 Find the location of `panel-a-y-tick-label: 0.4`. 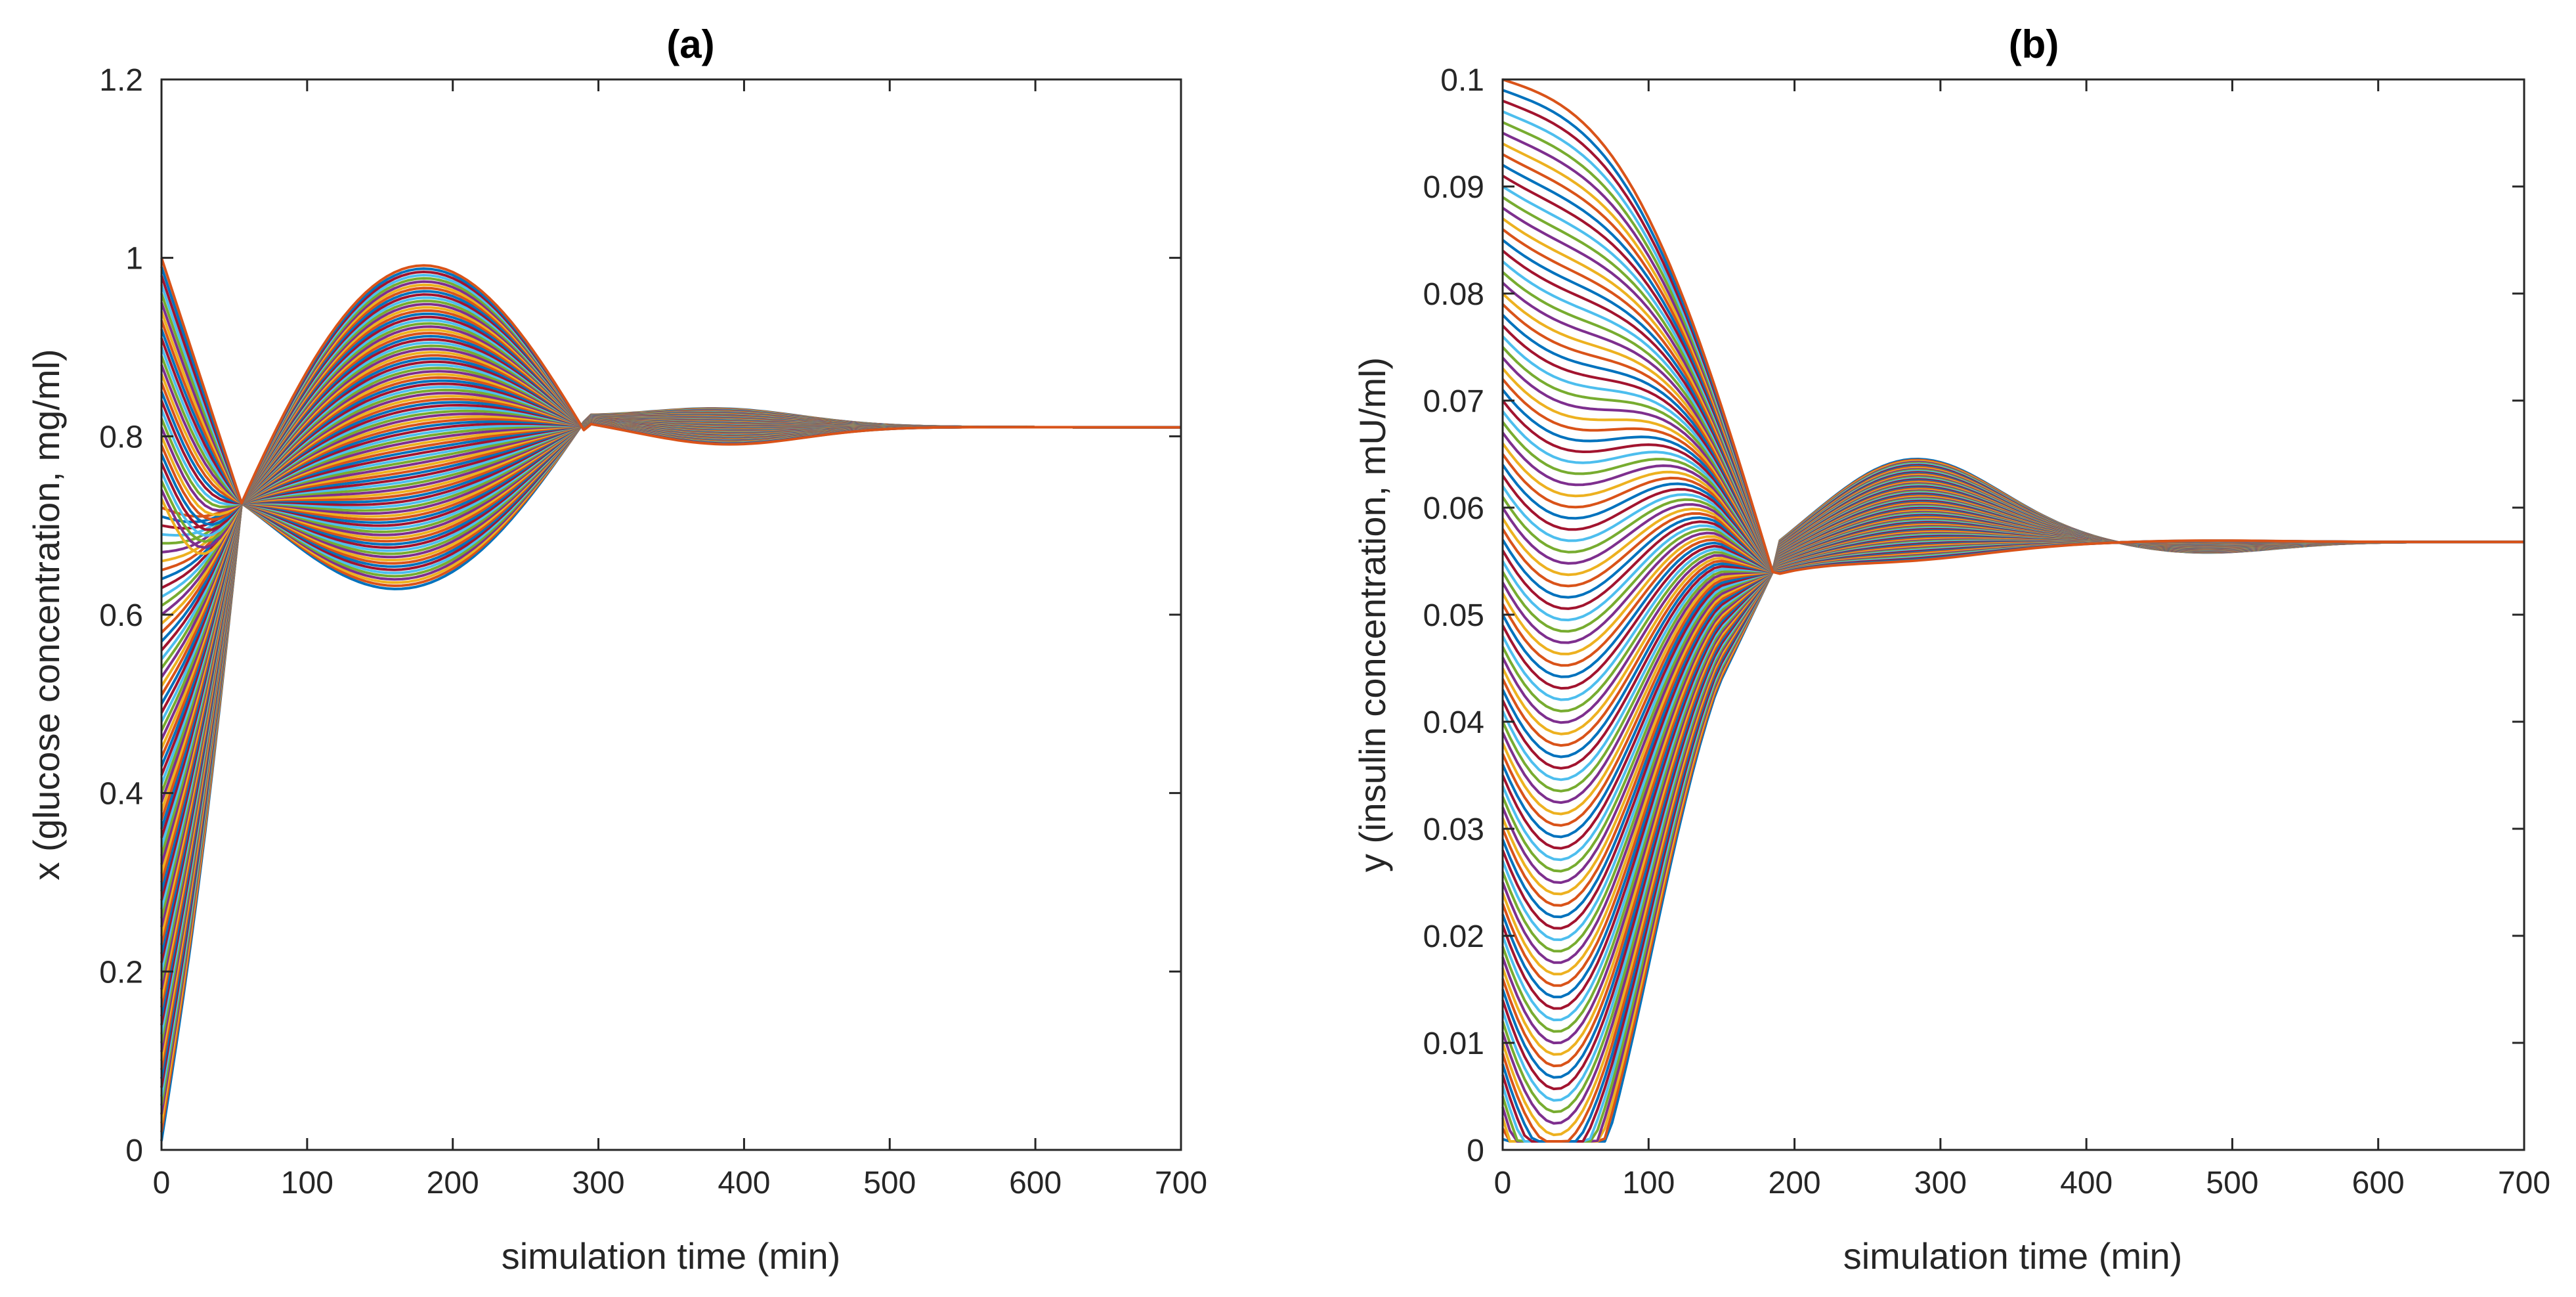

panel-a-y-tick-label: 0.4 is located at coordinates (121, 794).